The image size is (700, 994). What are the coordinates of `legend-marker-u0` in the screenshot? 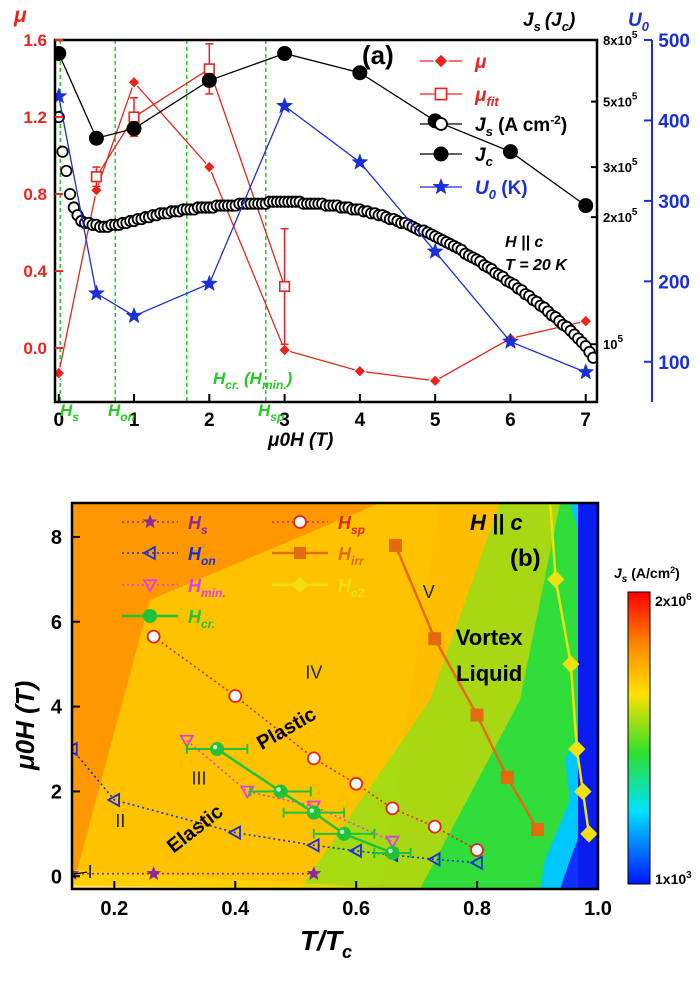 It's located at (441, 186).